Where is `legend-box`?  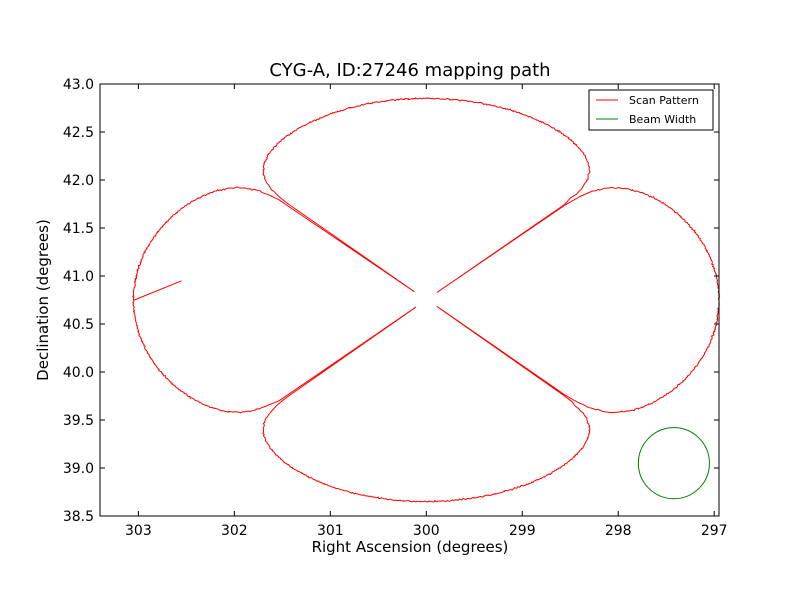
legend-box is located at coordinates (651, 110).